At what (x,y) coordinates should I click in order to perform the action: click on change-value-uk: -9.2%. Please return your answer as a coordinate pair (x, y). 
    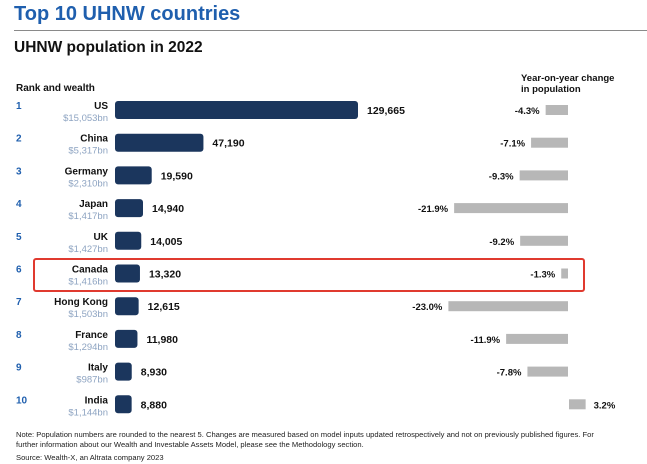
    Looking at the image, I should click on (501, 242).